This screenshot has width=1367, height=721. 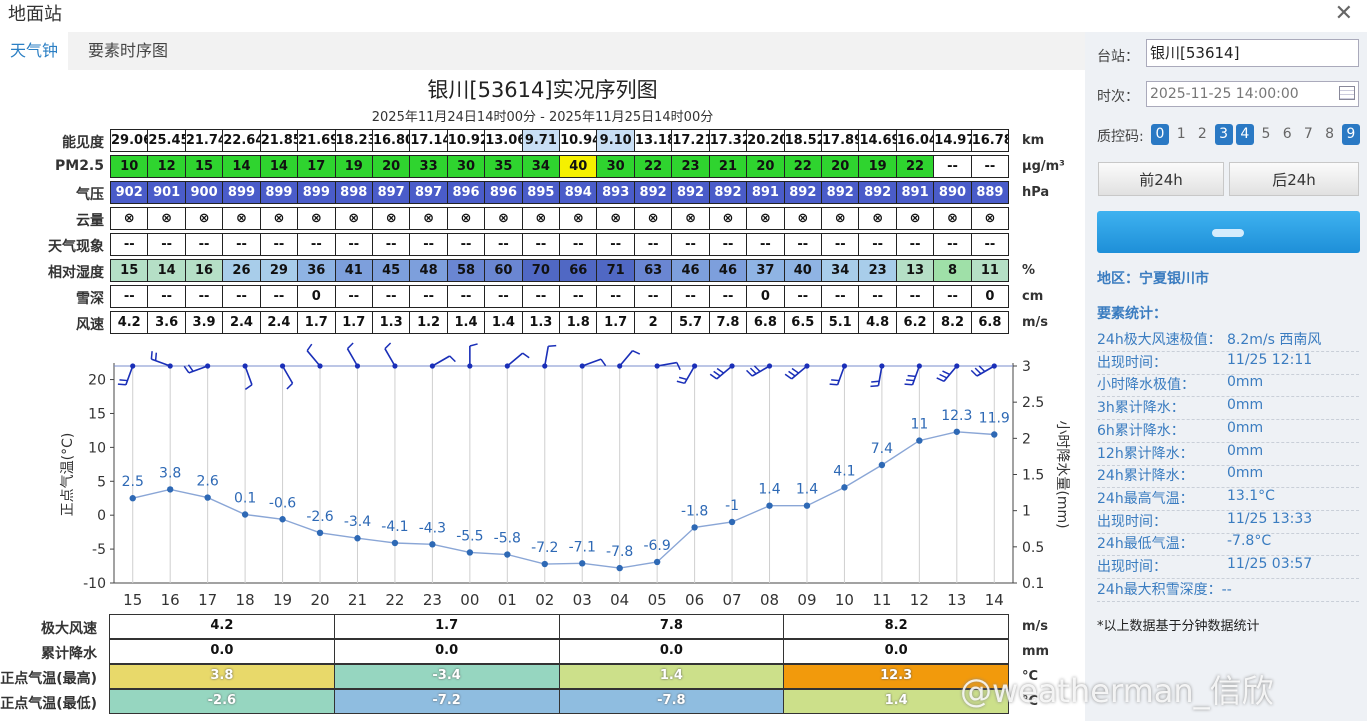 I want to click on stat-row: 24h最低气温： -7.8°C, so click(x=1228, y=545).